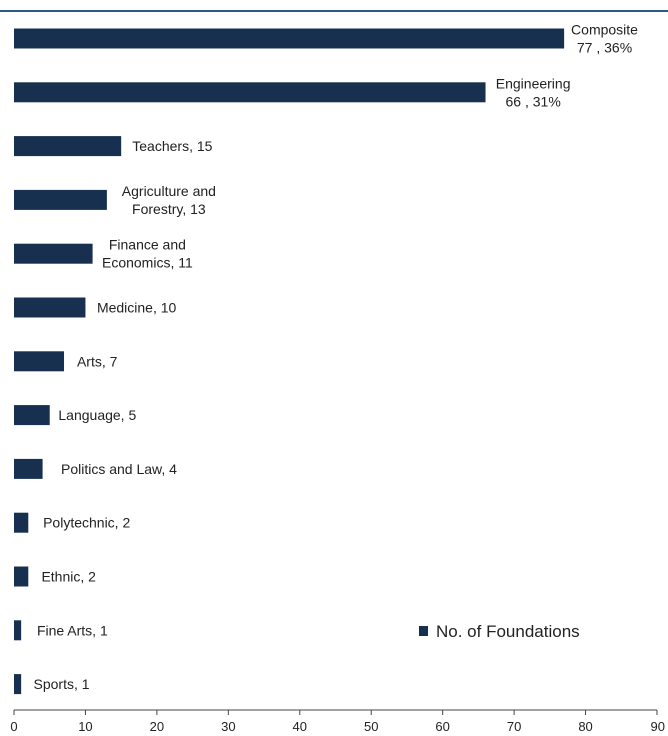 Image resolution: width=668 pixels, height=736 pixels. What do you see at coordinates (508, 631) in the screenshot?
I see `legend-label: No. of Foundations` at bounding box center [508, 631].